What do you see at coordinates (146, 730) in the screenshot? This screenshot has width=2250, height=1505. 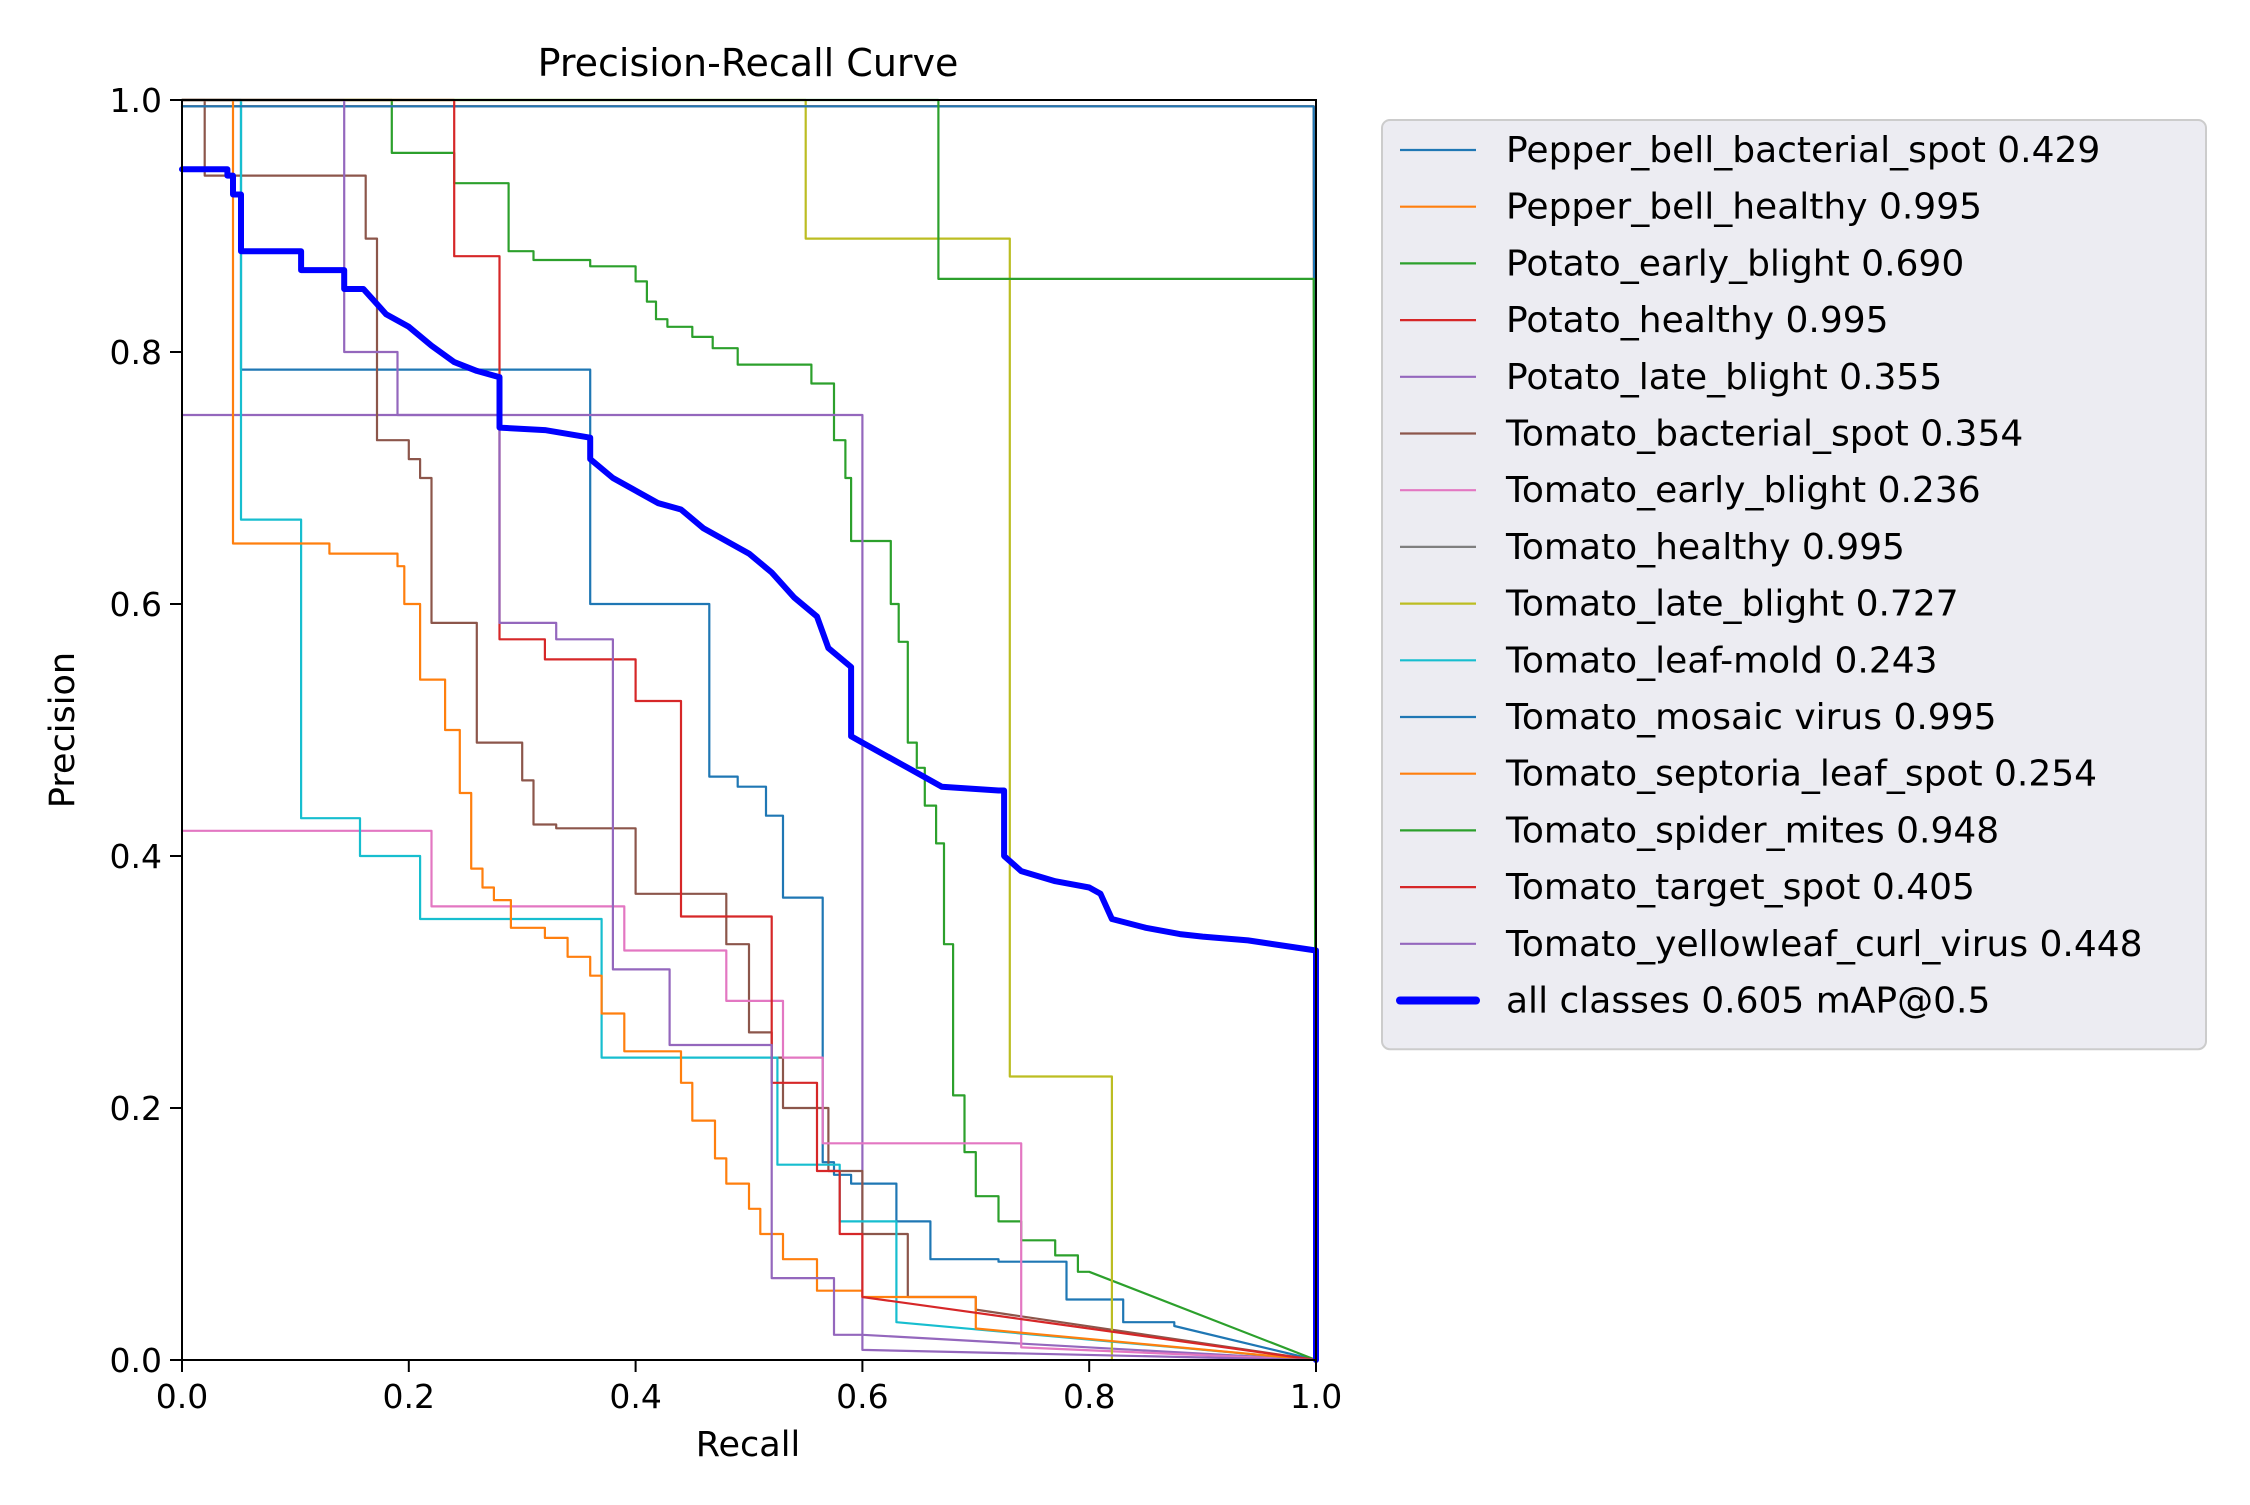 I see `y-axis-ticks: 0.0 0.2 0.4 0.6 0.8 1.0` at bounding box center [146, 730].